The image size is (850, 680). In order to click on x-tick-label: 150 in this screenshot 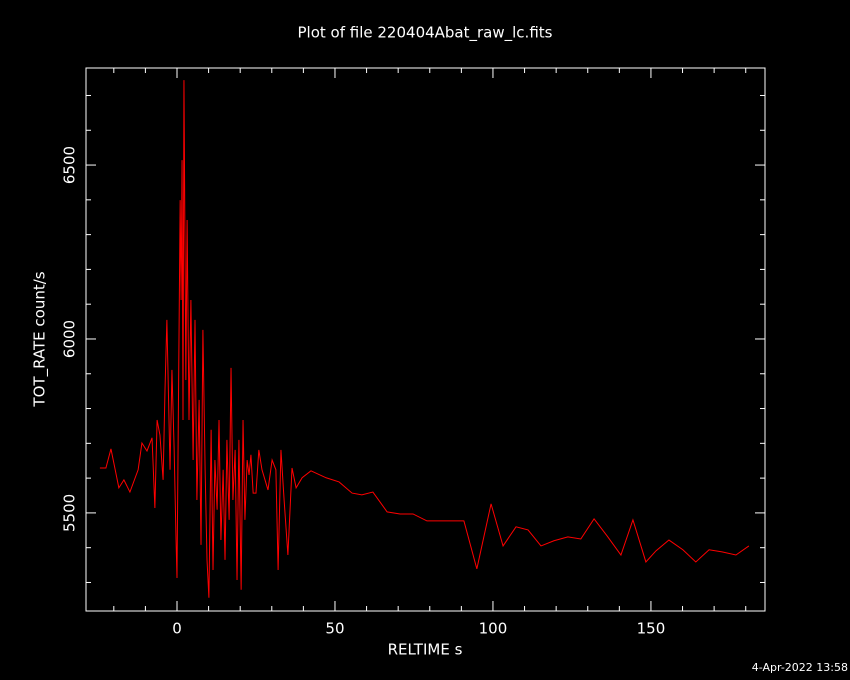, I will do `click(651, 629)`.